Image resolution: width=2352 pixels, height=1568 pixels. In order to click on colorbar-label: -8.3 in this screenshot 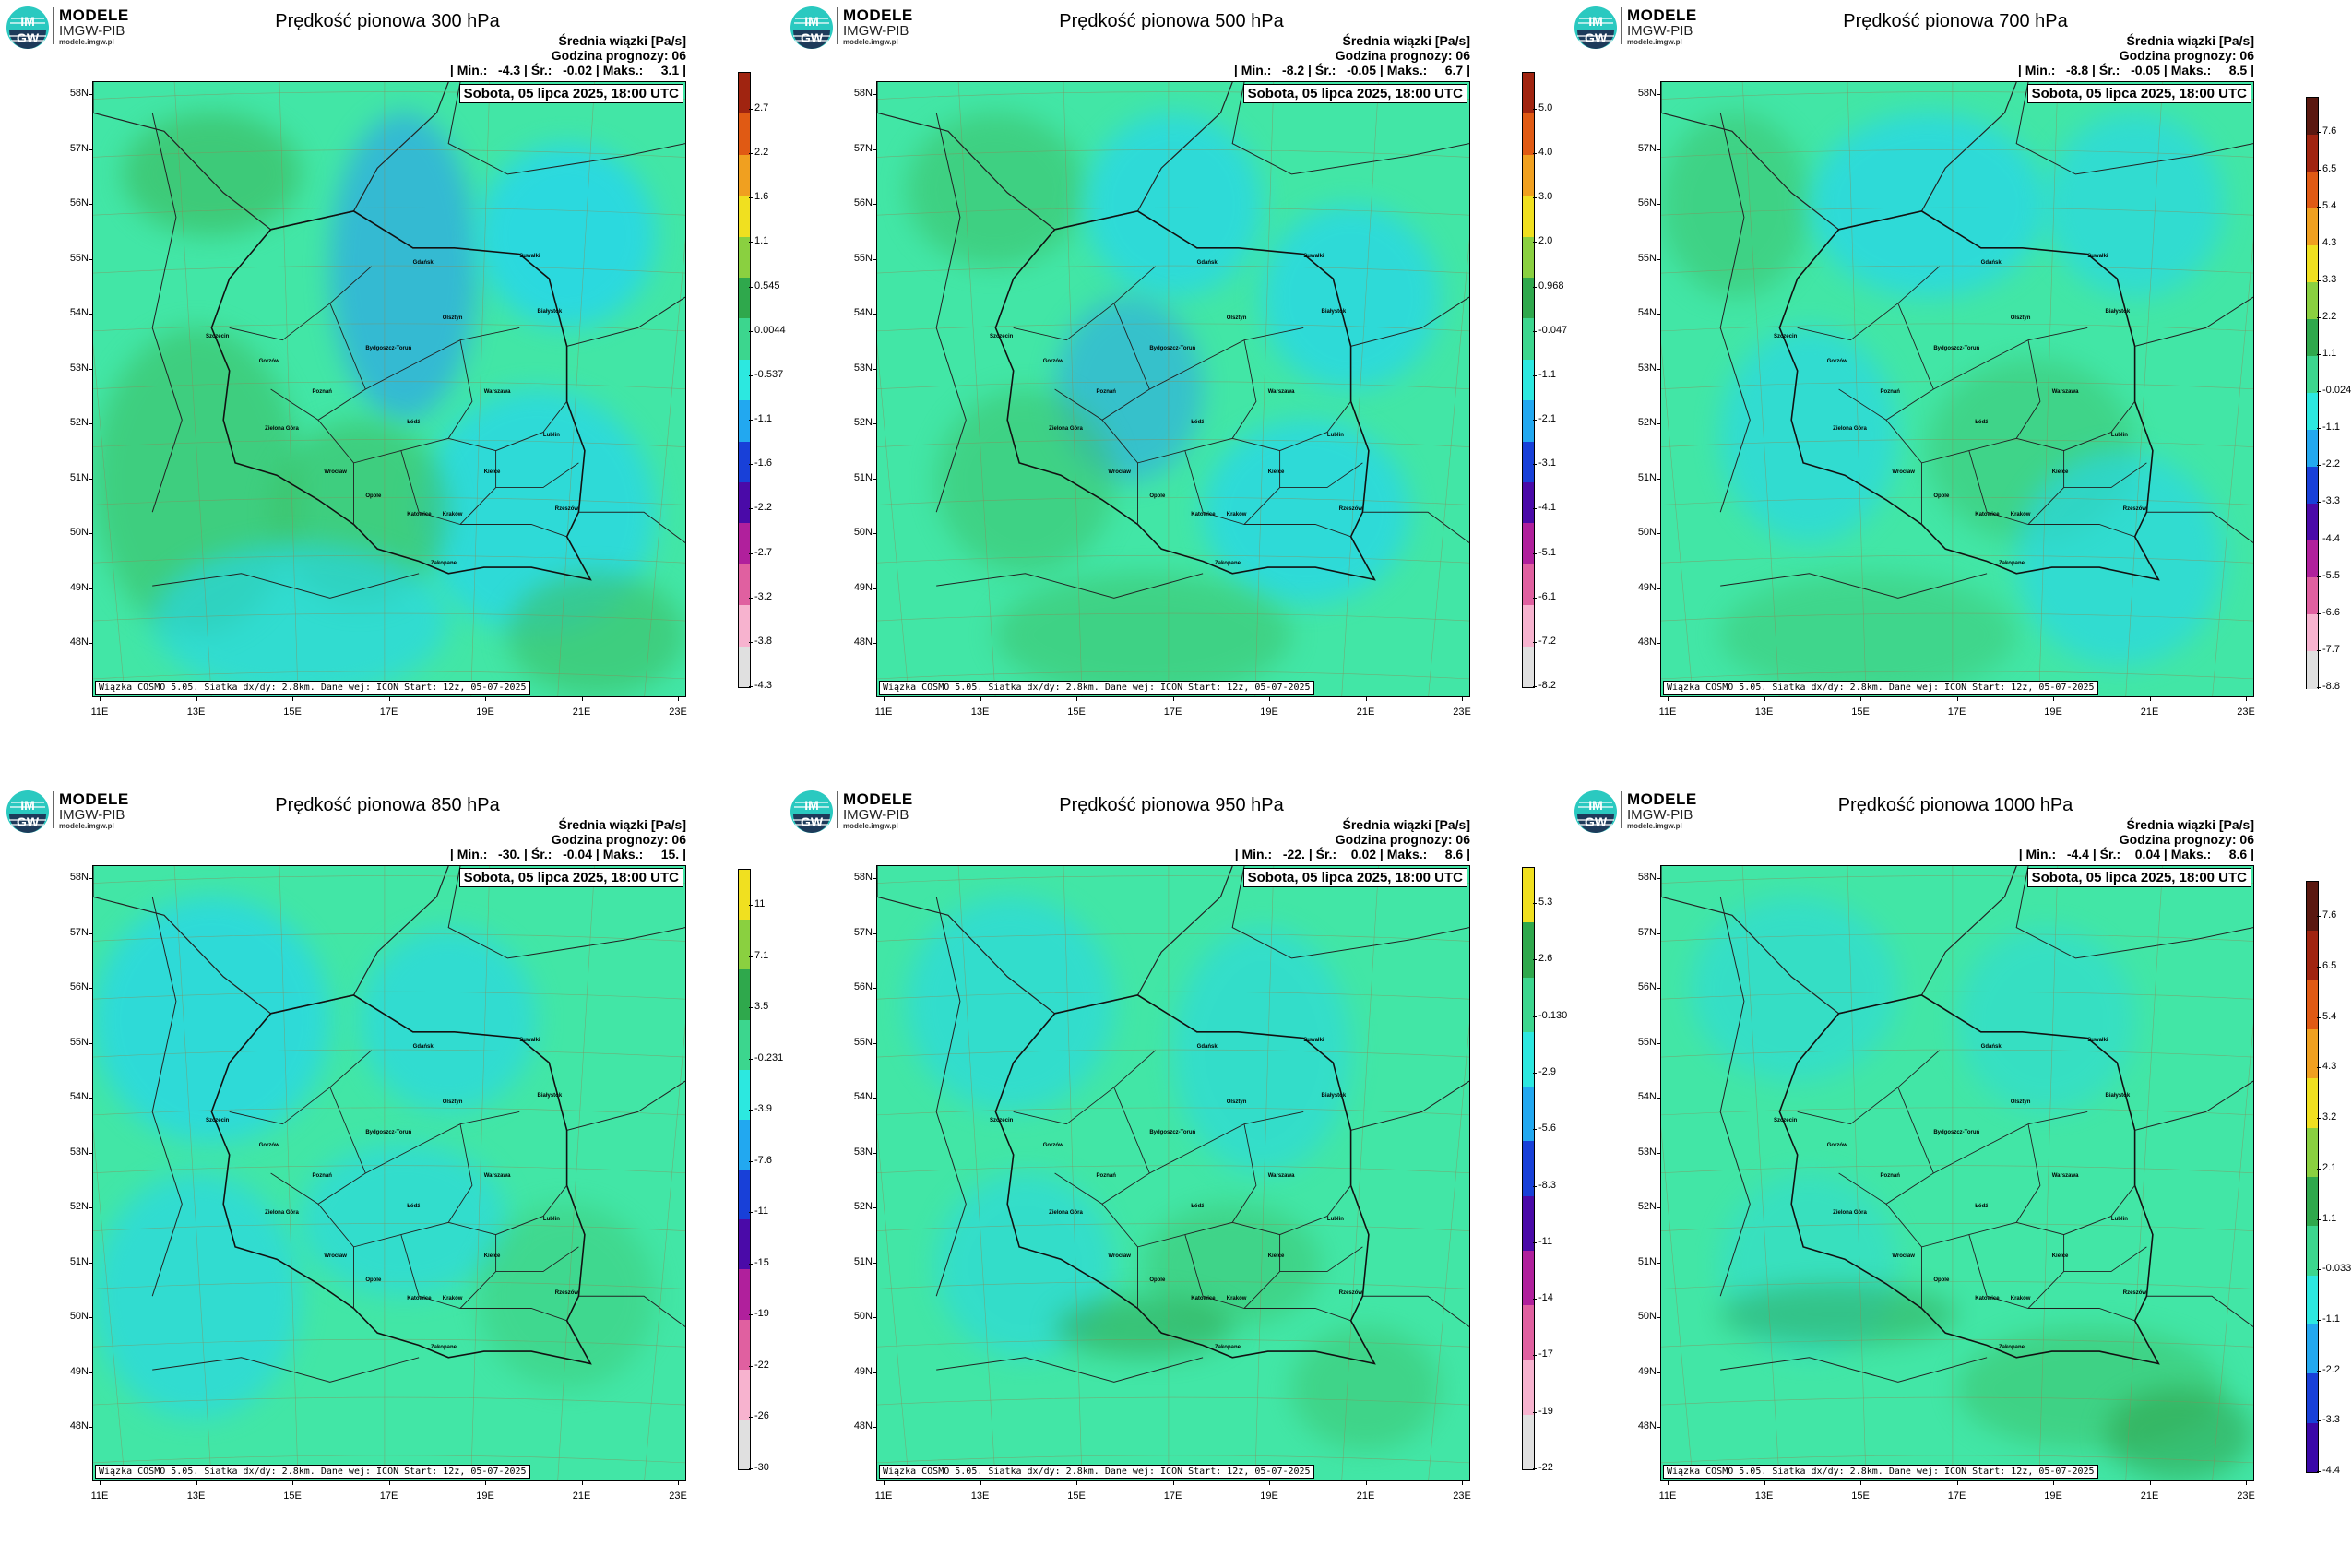, I will do `click(1547, 1185)`.